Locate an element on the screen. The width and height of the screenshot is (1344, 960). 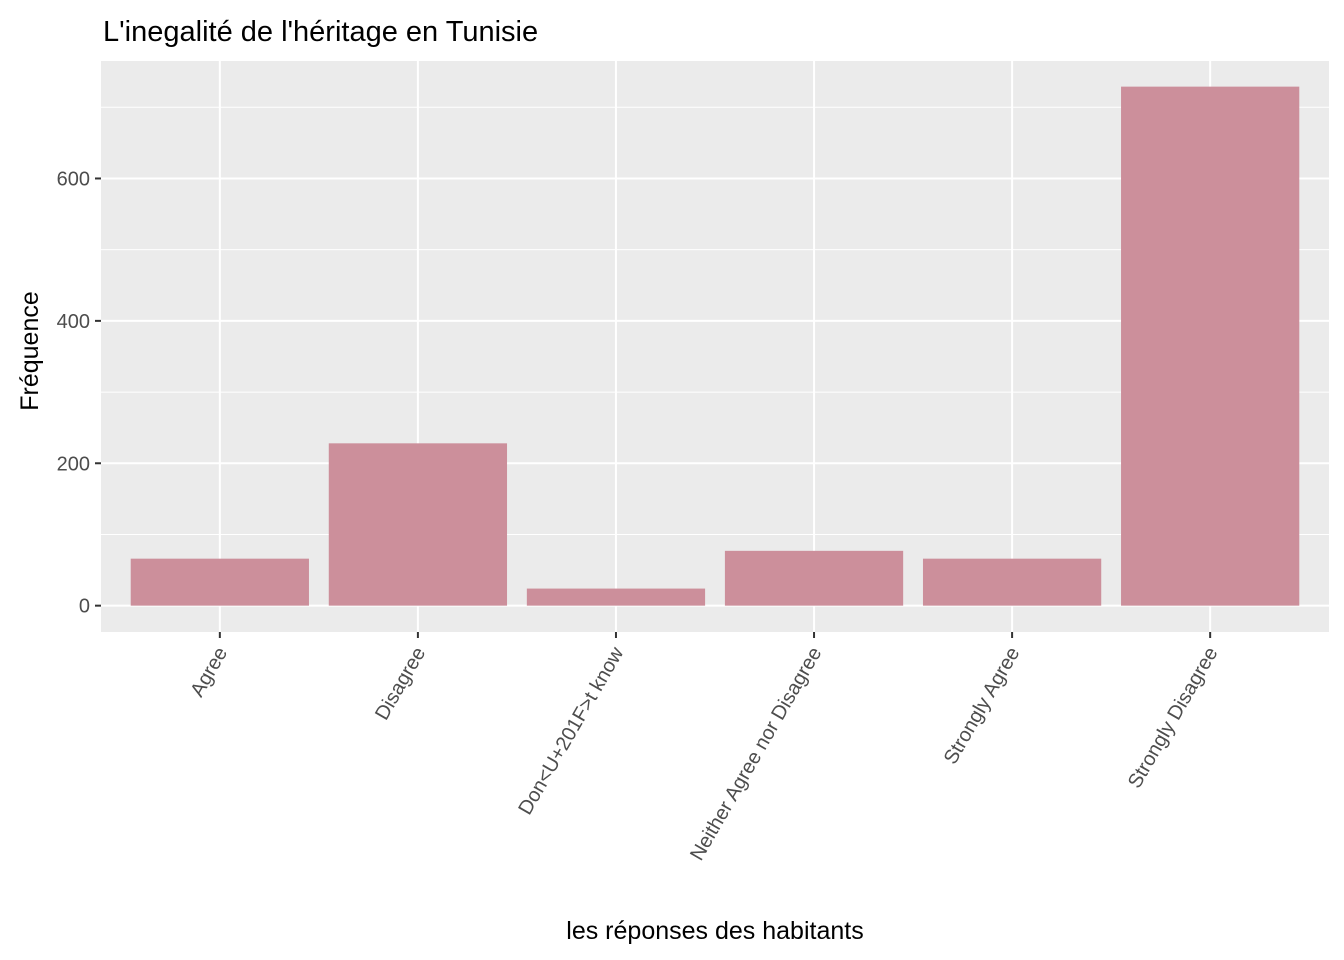
x-axis-title: les réponses des habitants is located at coordinates (714, 931).